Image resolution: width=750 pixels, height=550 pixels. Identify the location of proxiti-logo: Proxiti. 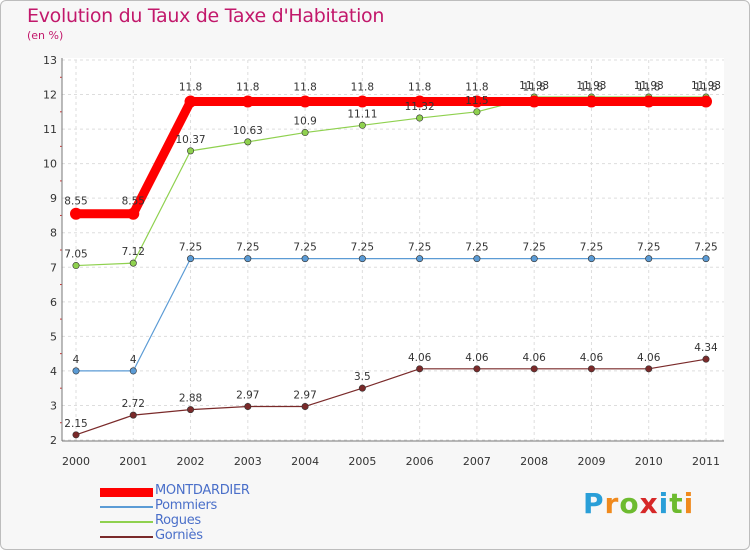
(638, 503).